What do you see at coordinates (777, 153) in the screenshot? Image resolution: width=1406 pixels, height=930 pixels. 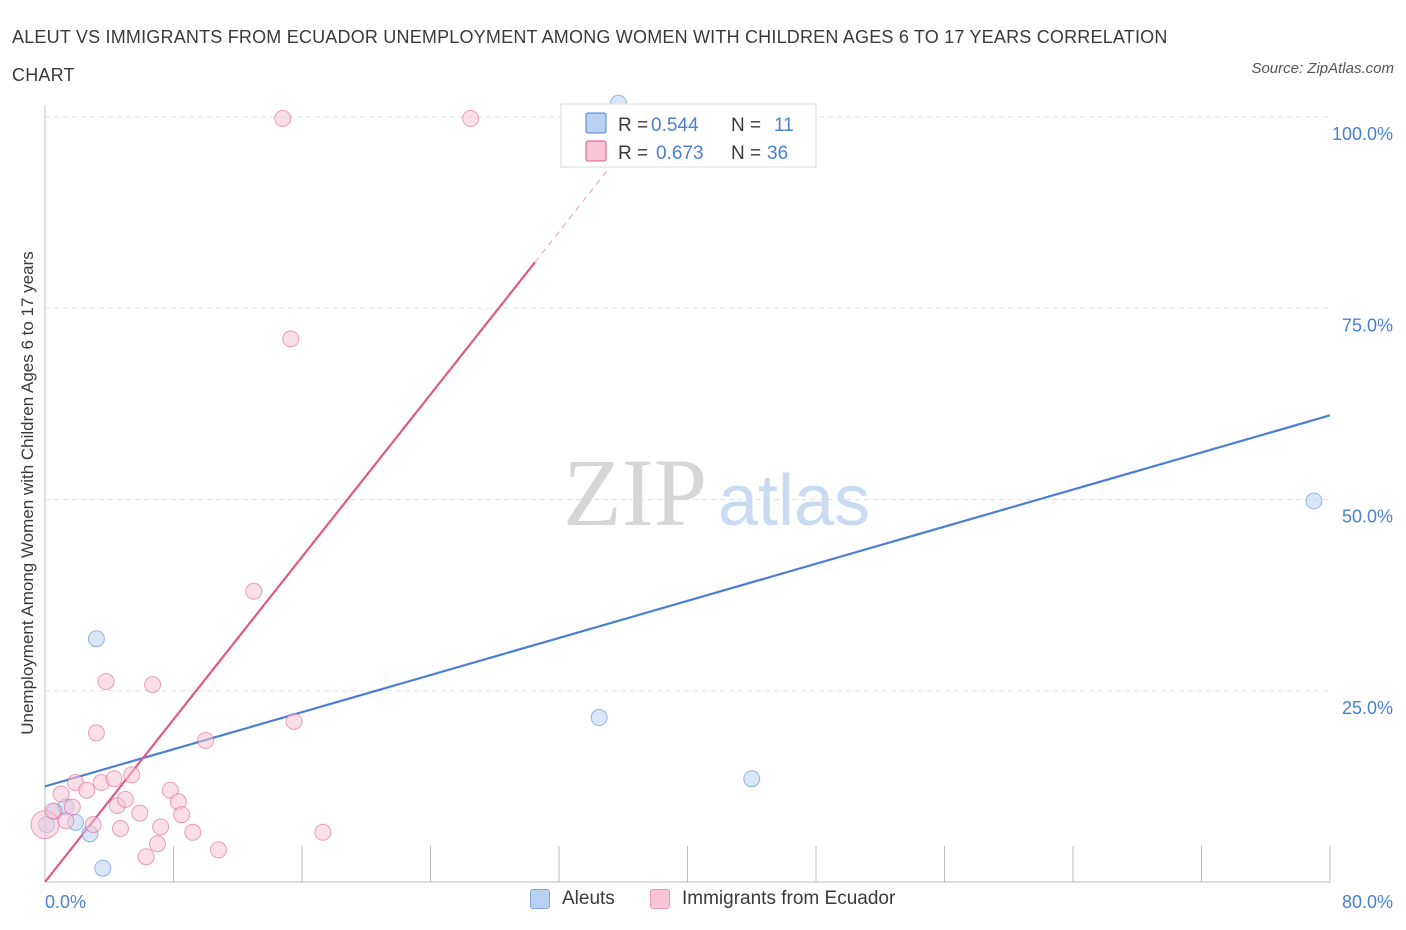 I see `stats-legend-ecuador-n-value: 36` at bounding box center [777, 153].